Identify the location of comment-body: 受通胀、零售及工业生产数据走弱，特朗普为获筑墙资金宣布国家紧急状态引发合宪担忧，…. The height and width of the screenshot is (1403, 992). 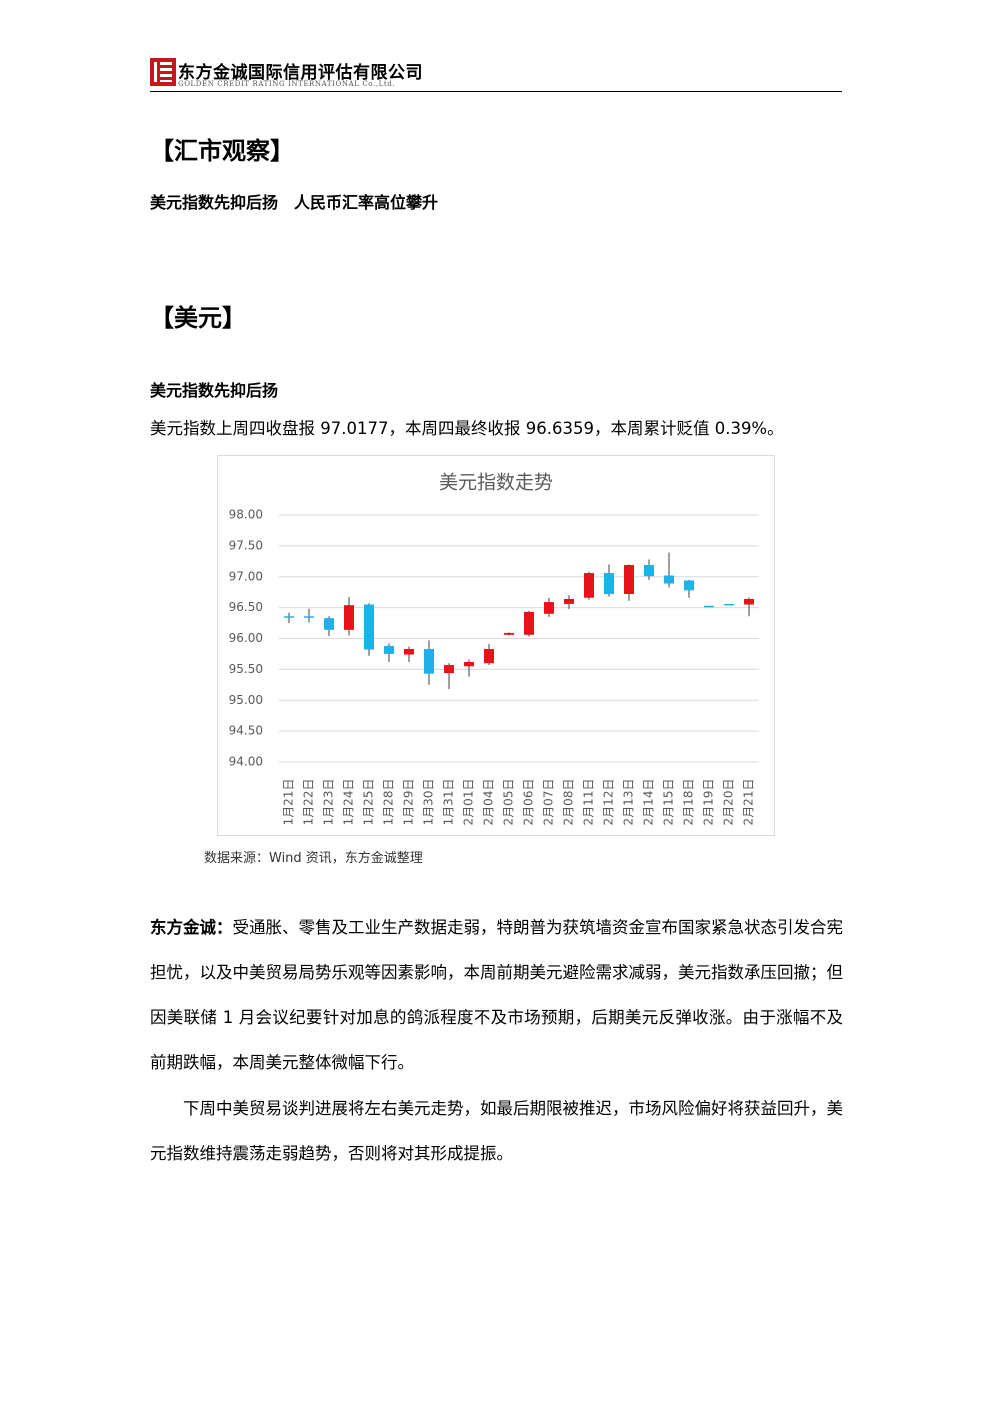
(496, 995).